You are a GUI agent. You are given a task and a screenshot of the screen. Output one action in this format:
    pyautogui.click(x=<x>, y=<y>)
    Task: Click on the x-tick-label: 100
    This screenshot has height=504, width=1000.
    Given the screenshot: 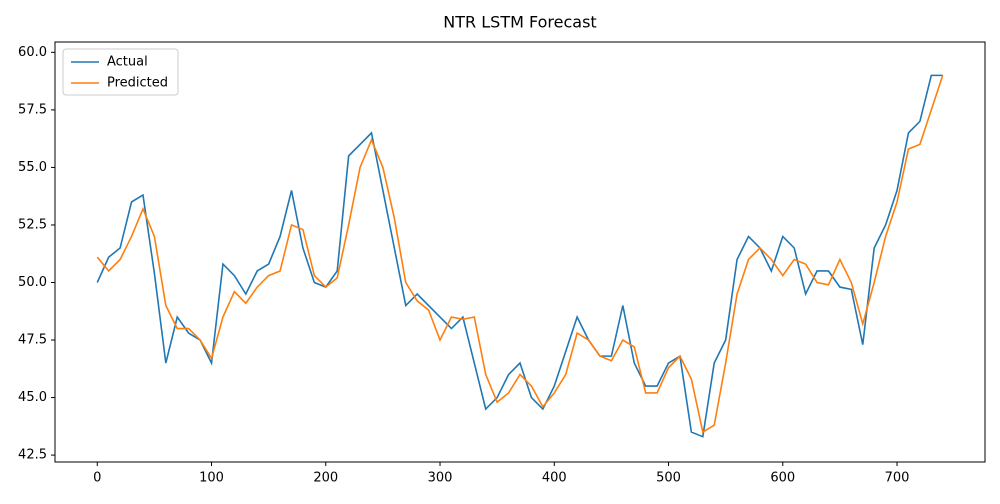 What is the action you would take?
    pyautogui.click(x=211, y=478)
    